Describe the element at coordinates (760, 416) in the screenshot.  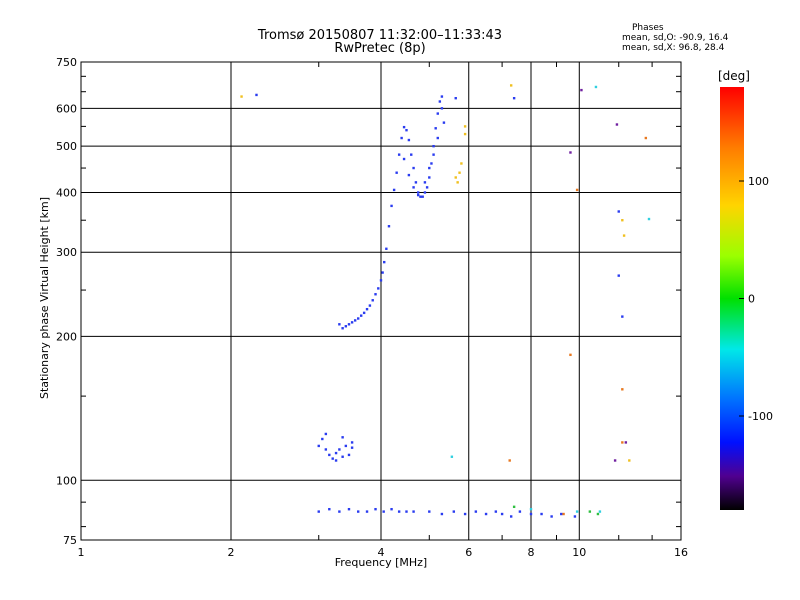
I see `colorbar-tick-label: -100` at that location.